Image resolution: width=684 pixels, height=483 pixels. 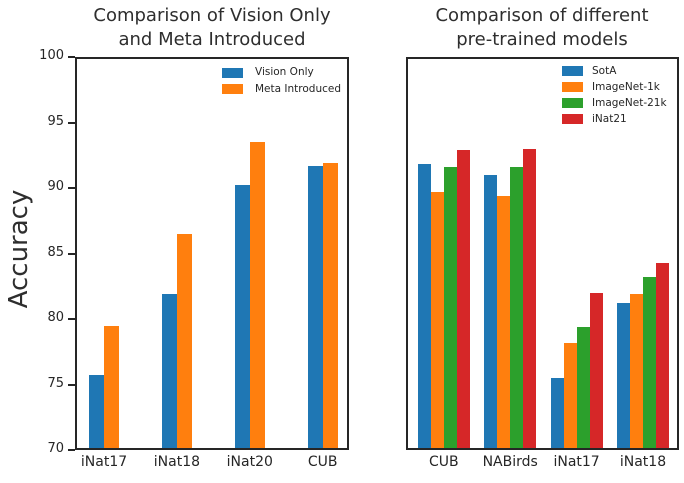 What do you see at coordinates (572, 87) in the screenshot?
I see `legend-swatch-imagenet-1k` at bounding box center [572, 87].